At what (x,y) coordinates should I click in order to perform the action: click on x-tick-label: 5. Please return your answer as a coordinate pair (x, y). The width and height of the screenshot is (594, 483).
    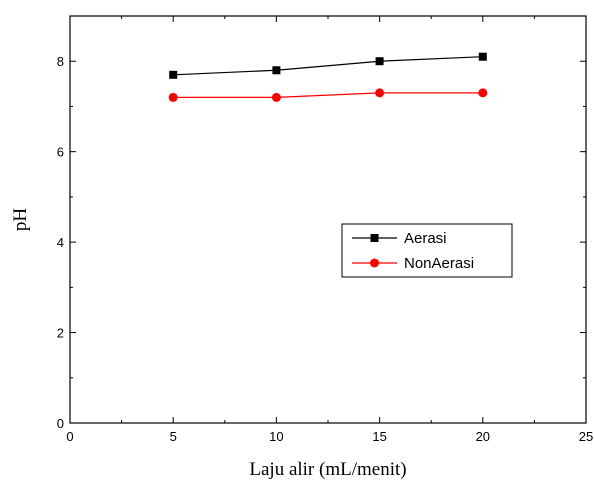
    Looking at the image, I should click on (173, 436).